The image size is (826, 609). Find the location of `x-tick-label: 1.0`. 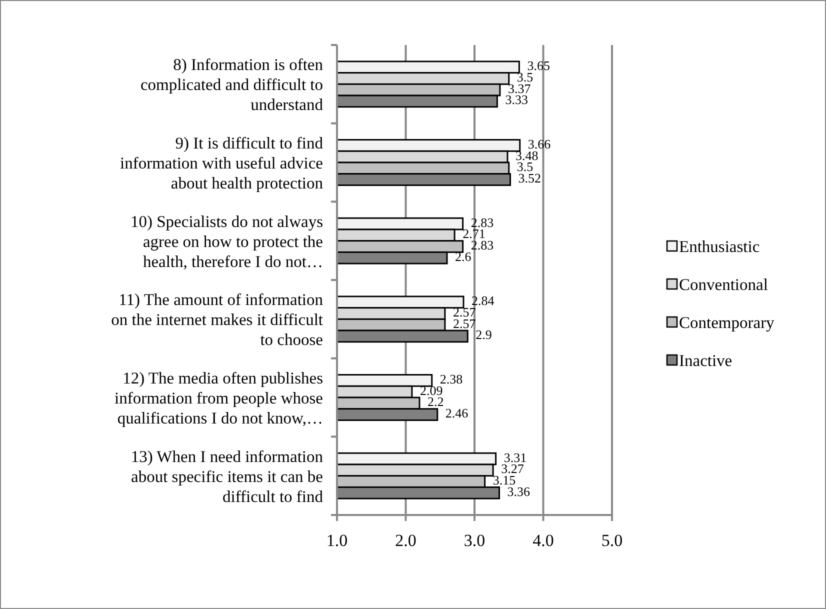

x-tick-label: 1.0 is located at coordinates (337, 540).